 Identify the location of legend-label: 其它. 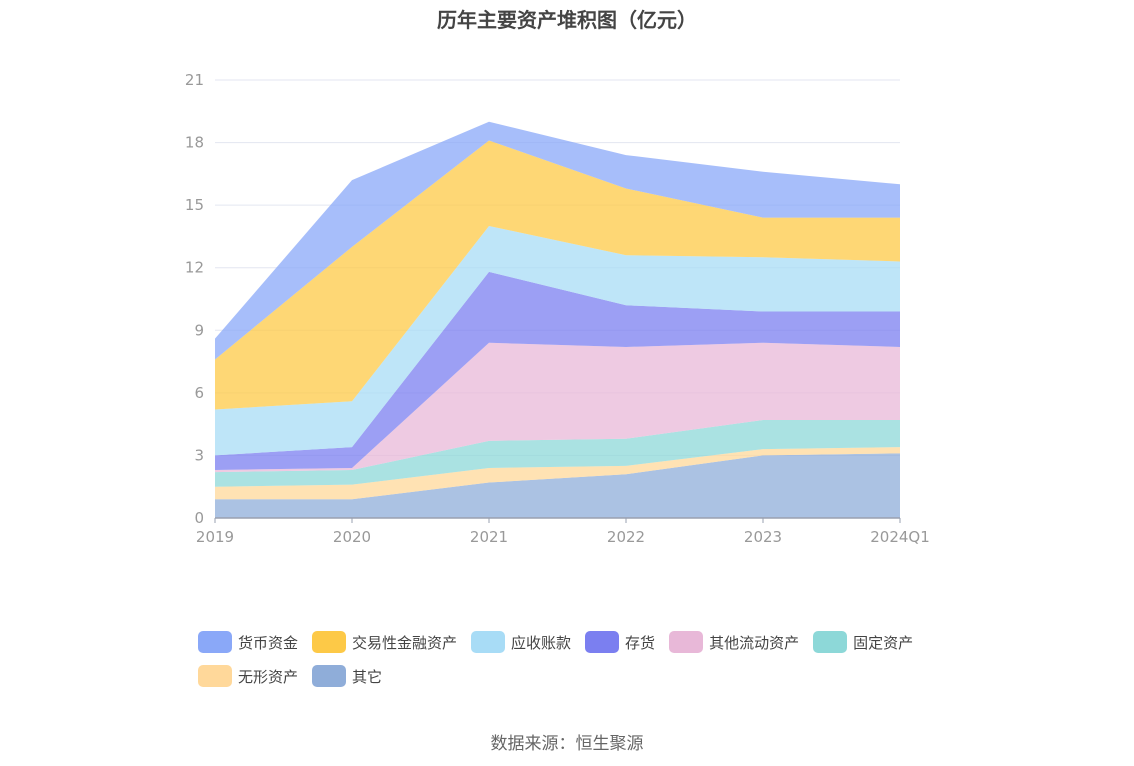
(367, 676).